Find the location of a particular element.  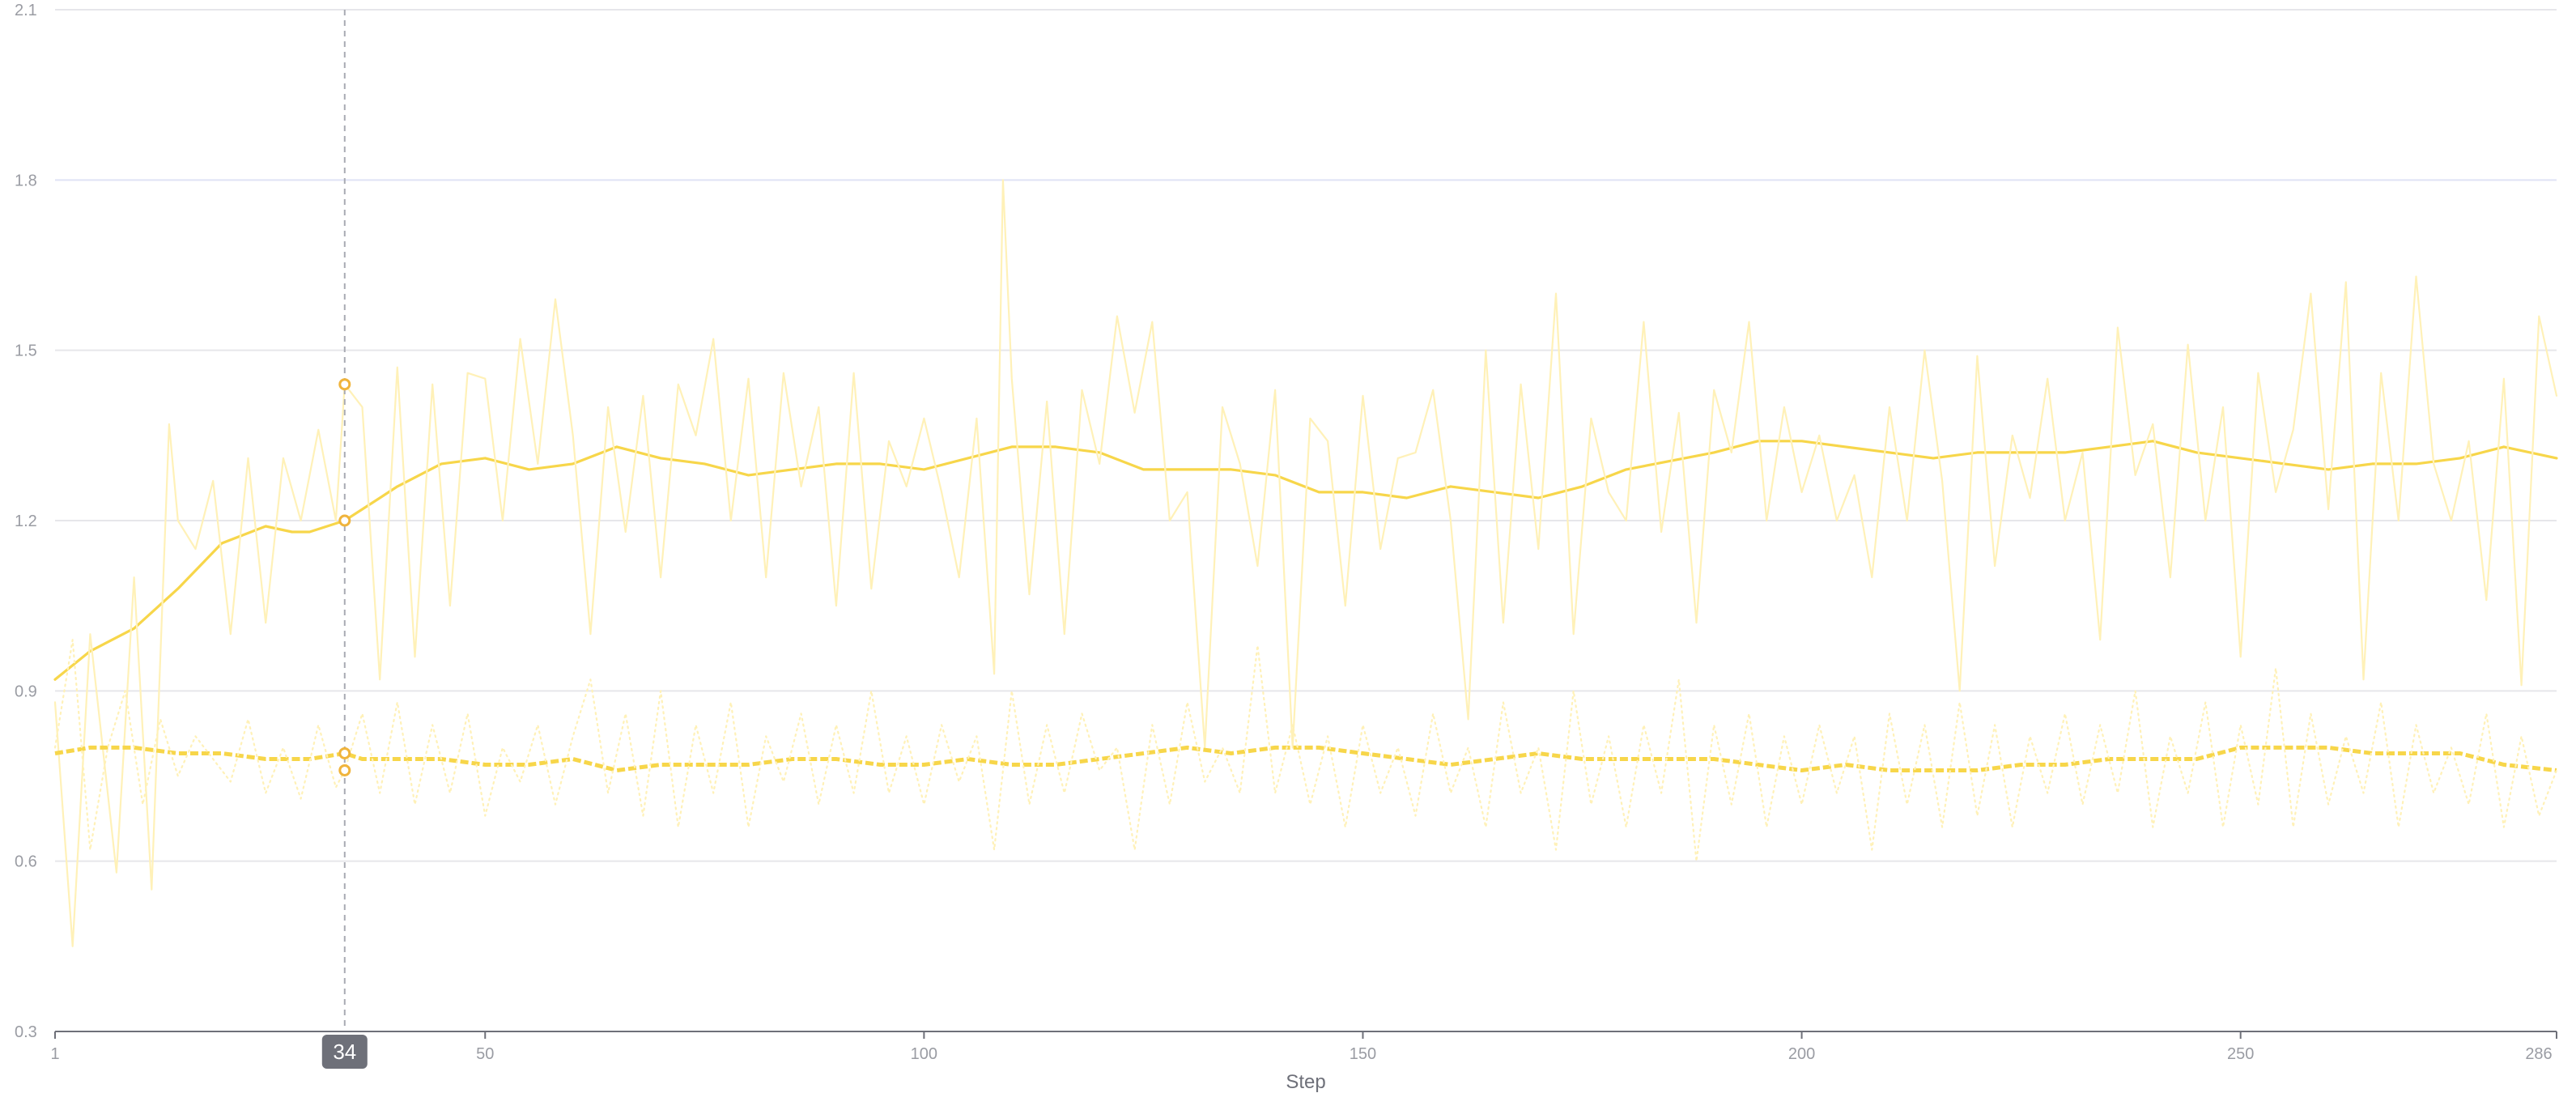

x-tick-label: 250 is located at coordinates (2240, 1054).